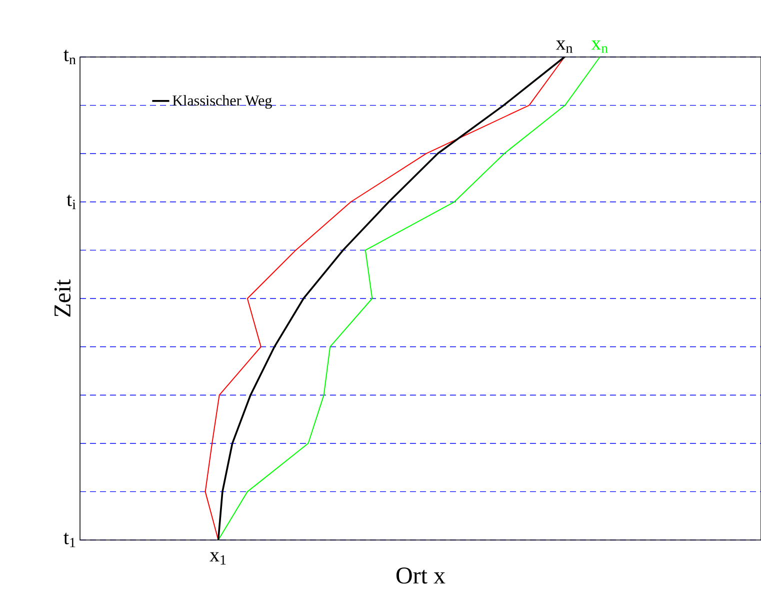 The image size is (761, 610). I want to click on y-tick-label: t$_{n}$, so click(70, 57).